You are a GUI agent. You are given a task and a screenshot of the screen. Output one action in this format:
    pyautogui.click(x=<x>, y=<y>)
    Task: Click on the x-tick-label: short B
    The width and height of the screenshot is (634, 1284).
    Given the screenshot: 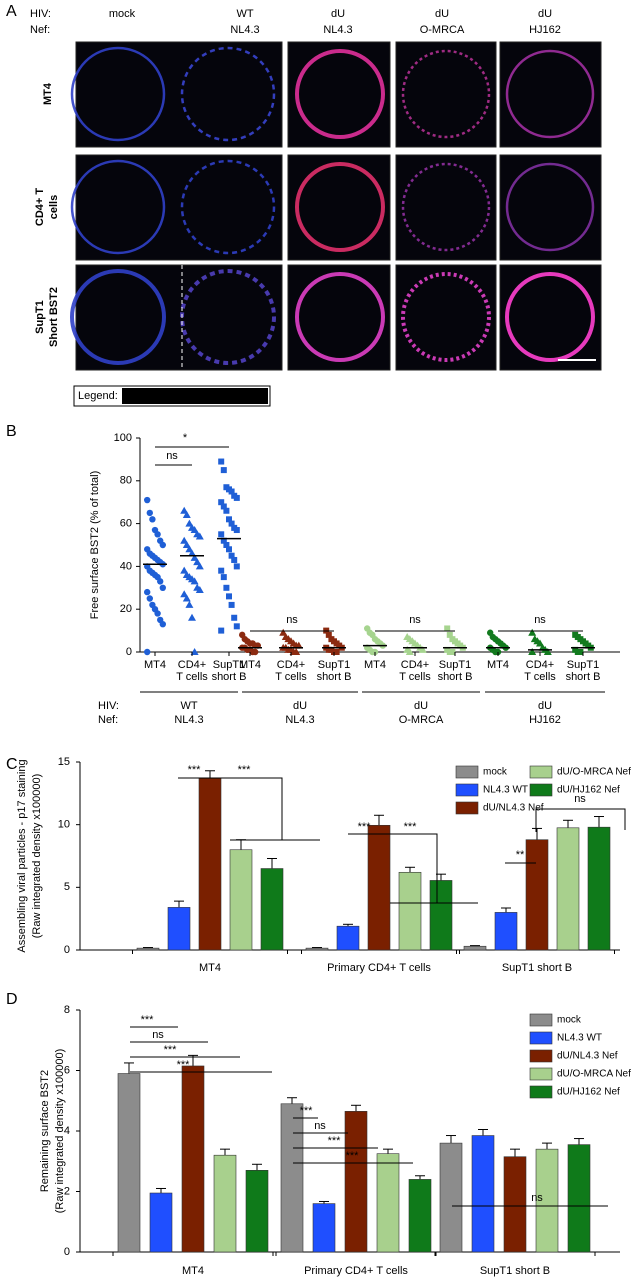 What is the action you would take?
    pyautogui.click(x=455, y=677)
    